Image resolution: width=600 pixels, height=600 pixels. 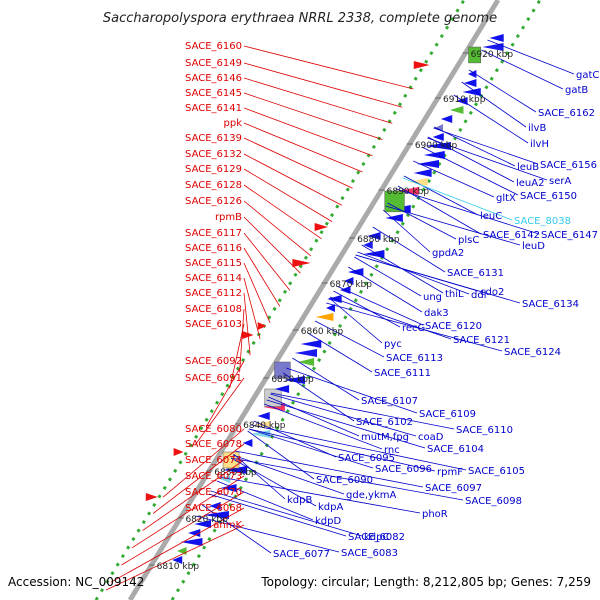 I want to click on right-gene-label: SACE_6109, so click(x=447, y=414).